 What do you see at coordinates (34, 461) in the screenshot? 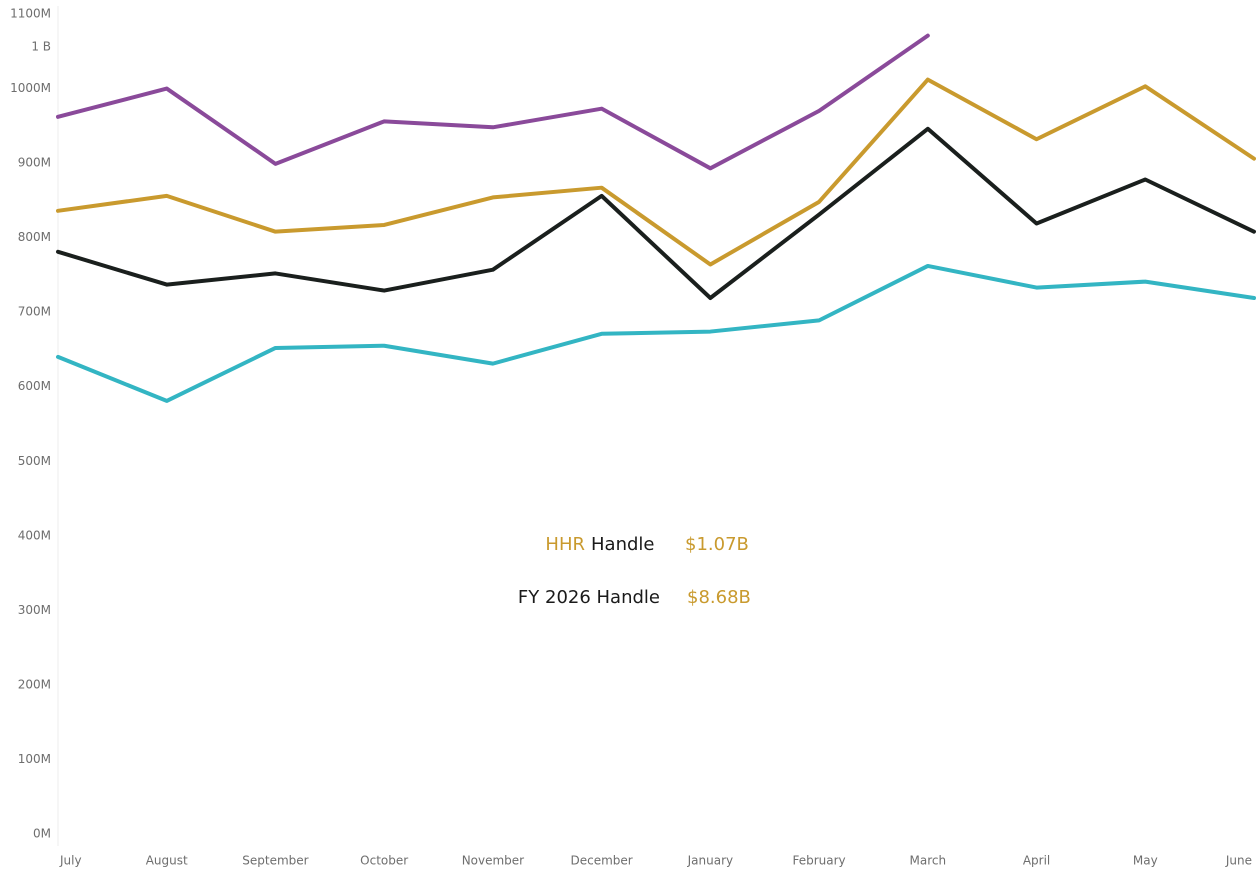
I see `y-tick-label: 500M` at bounding box center [34, 461].